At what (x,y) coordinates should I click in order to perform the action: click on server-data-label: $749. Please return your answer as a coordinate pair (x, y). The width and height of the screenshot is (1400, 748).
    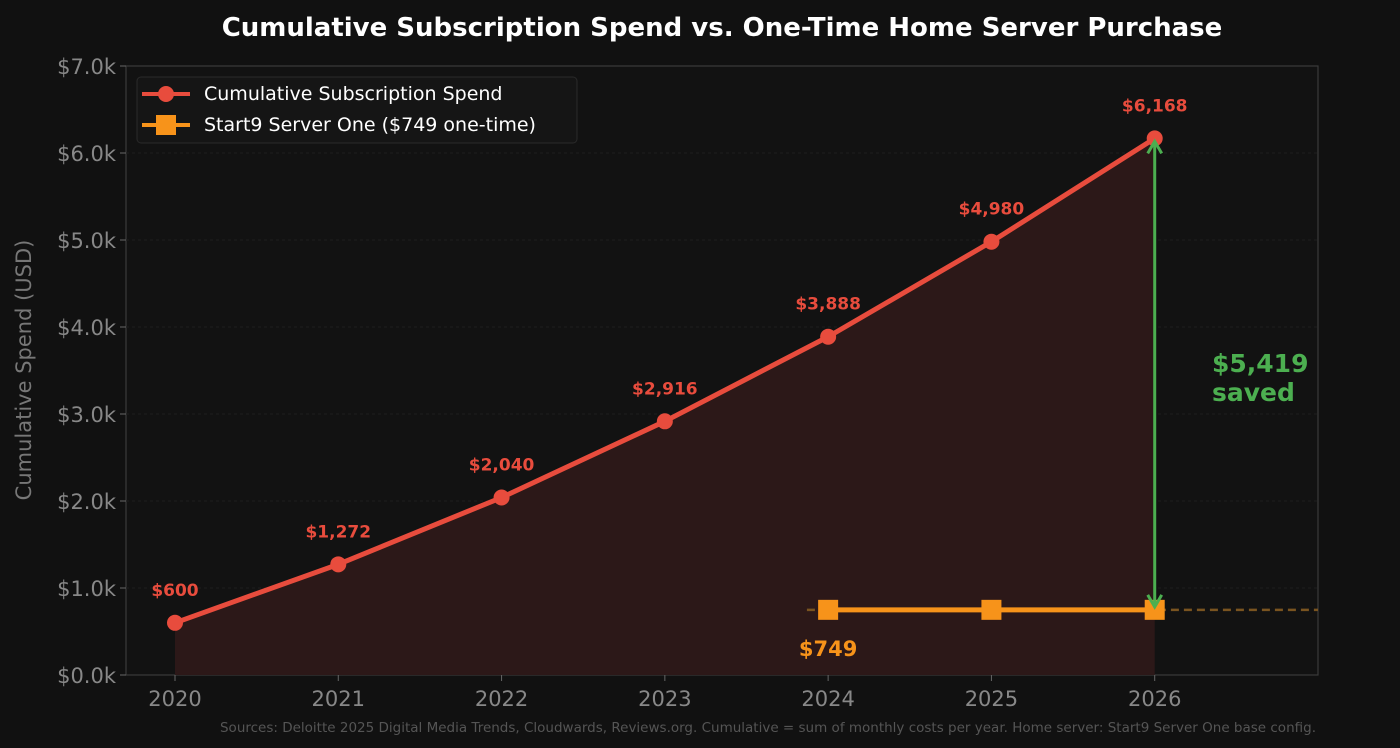
    Looking at the image, I should click on (828, 649).